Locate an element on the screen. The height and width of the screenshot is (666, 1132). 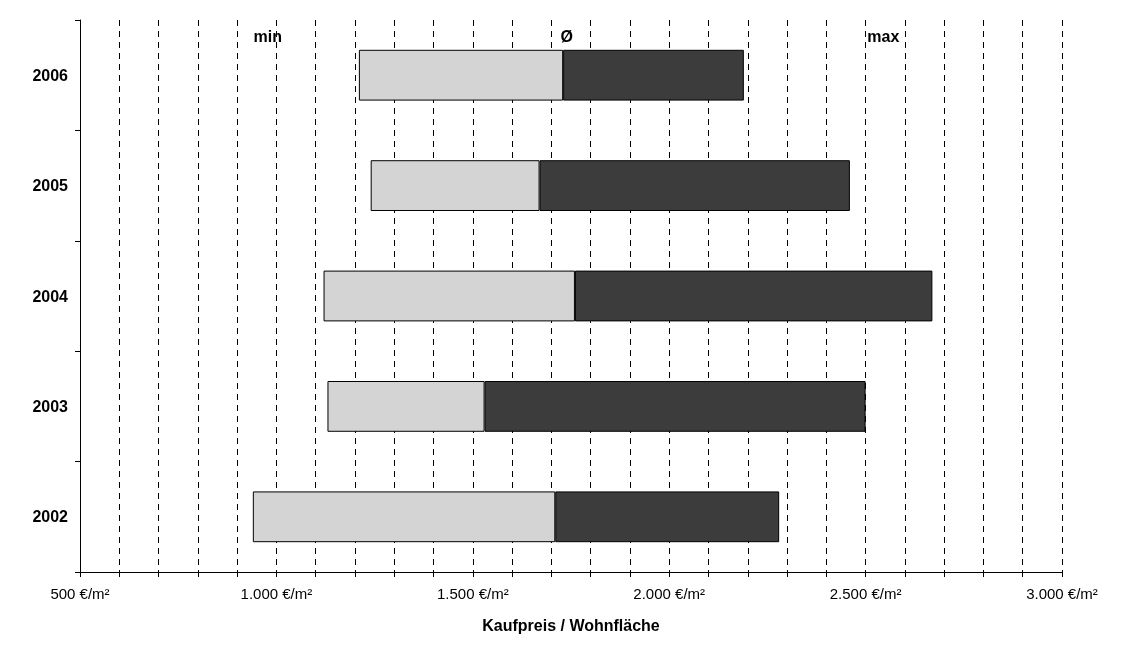
y-tick-label: 2002 is located at coordinates (50, 517).